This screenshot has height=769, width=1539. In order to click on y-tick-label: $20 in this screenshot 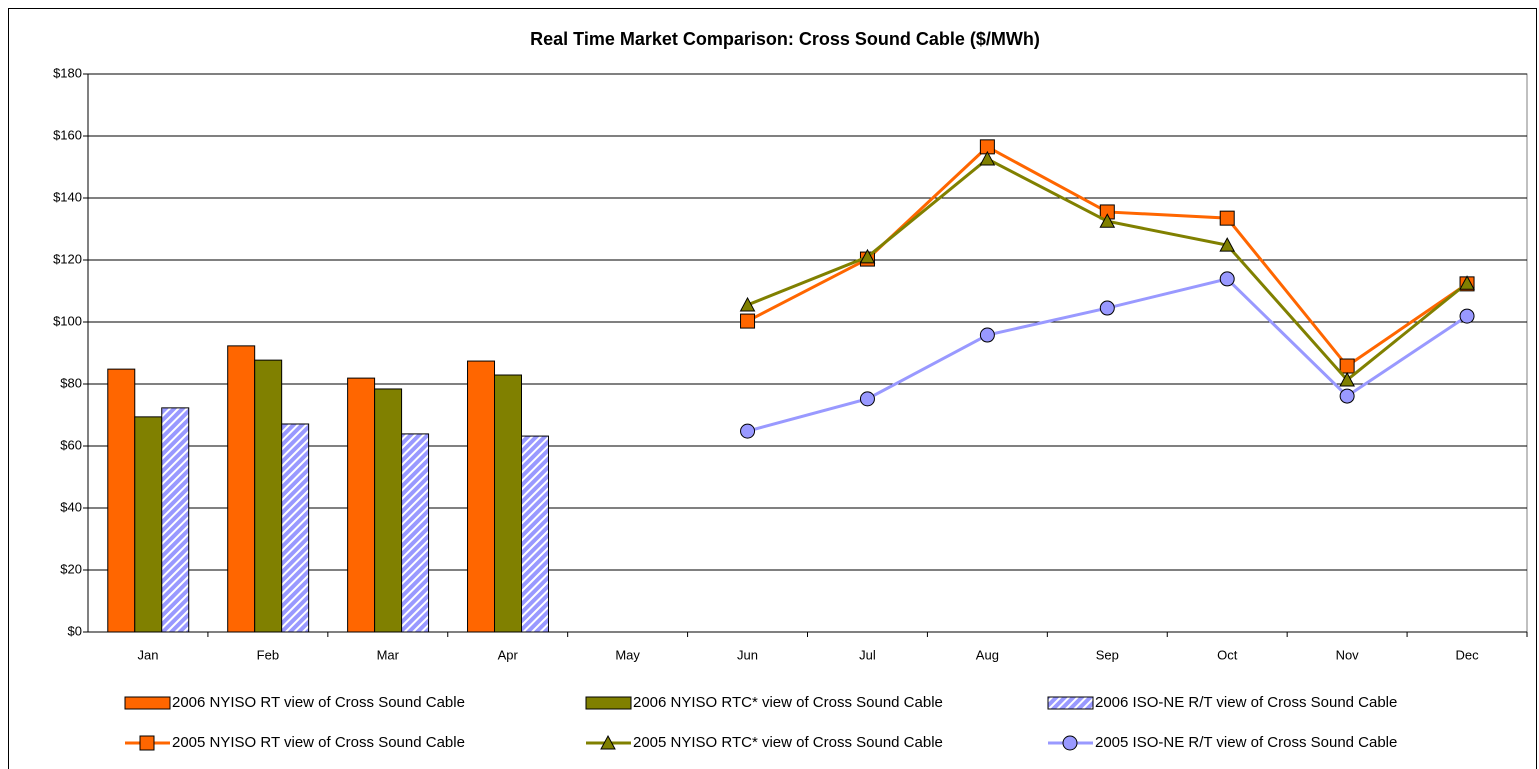, I will do `click(71, 568)`.